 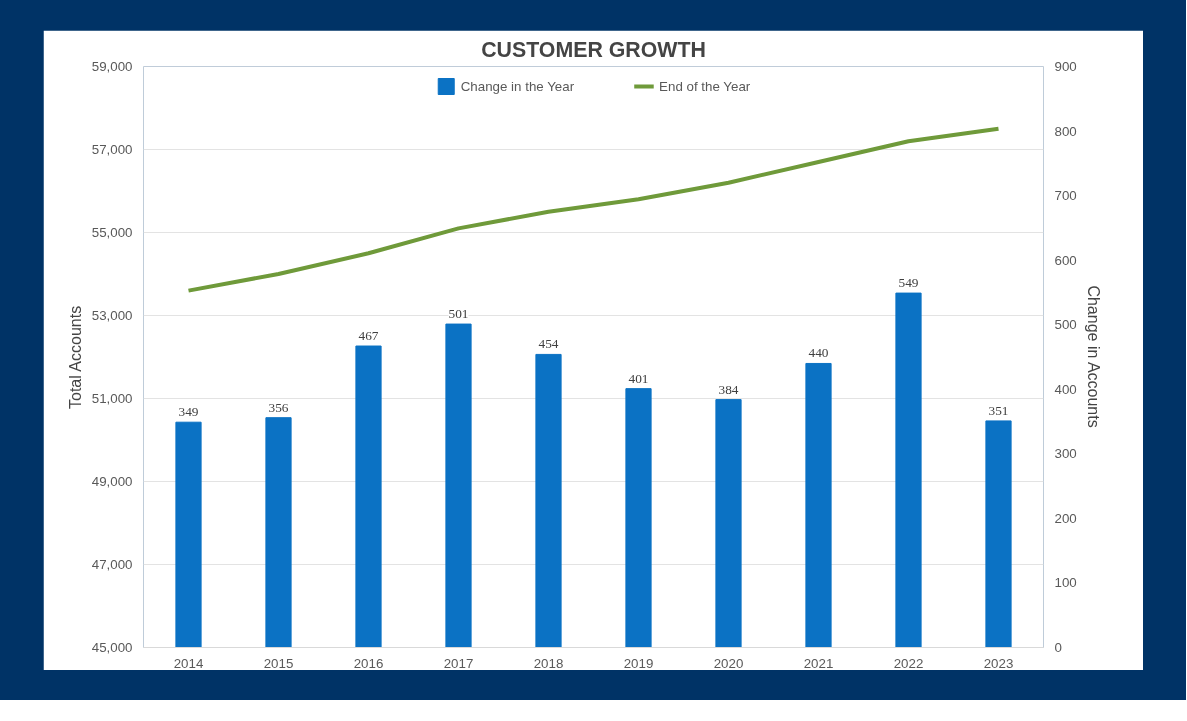 What do you see at coordinates (908, 663) in the screenshot?
I see `x-tick-label: 2022` at bounding box center [908, 663].